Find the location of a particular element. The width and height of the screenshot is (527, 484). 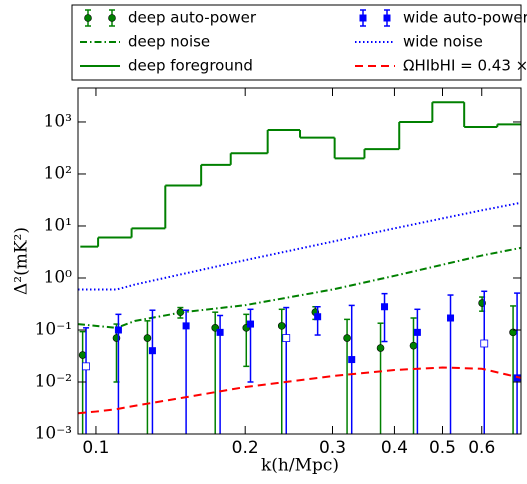

y-tick-label: 10⁻² is located at coordinates (53, 381).